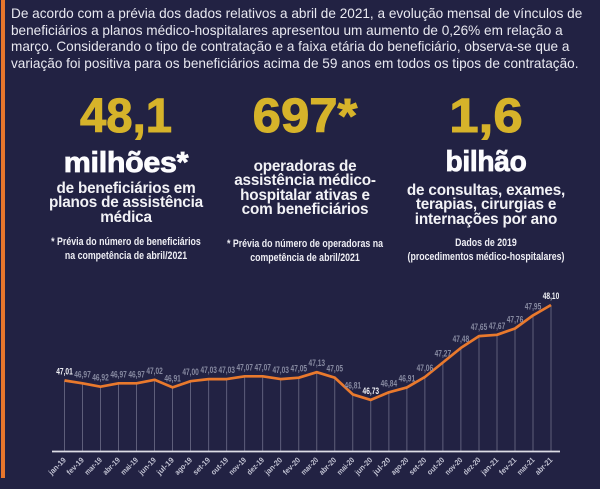  What do you see at coordinates (353, 385) in the screenshot?
I see `svg-text: 46,81` at bounding box center [353, 385].